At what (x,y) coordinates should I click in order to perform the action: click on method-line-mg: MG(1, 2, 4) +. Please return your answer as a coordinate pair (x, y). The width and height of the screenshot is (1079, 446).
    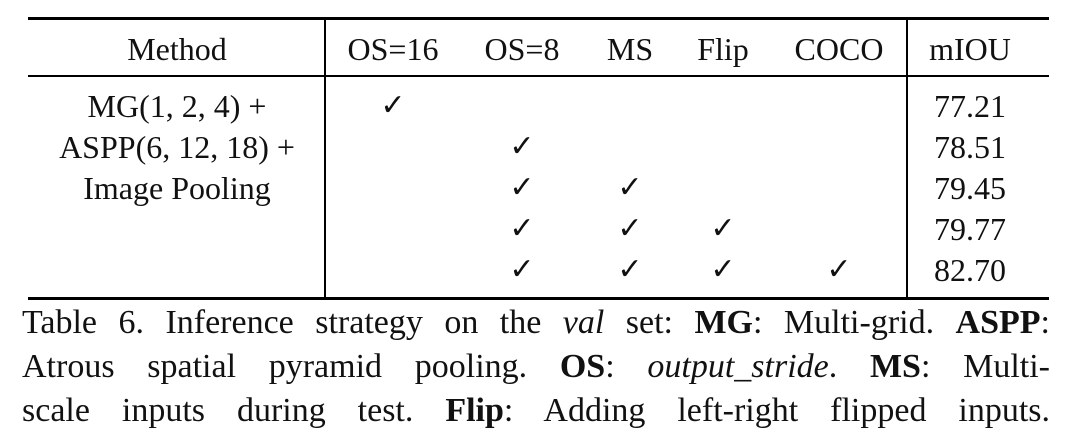
    Looking at the image, I should click on (177, 106).